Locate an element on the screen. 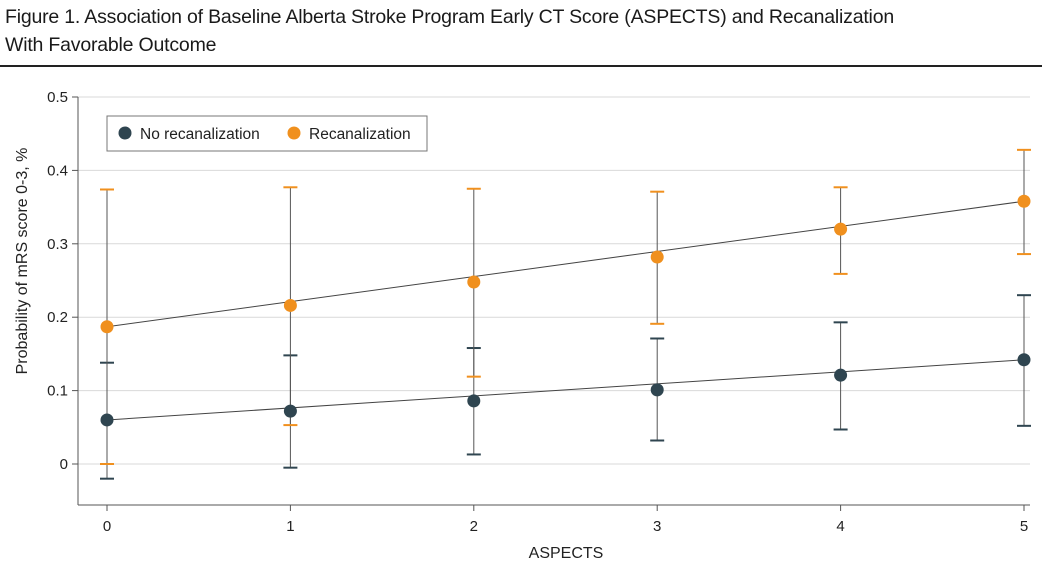  y-tick-label: 0.1 is located at coordinates (57, 391).